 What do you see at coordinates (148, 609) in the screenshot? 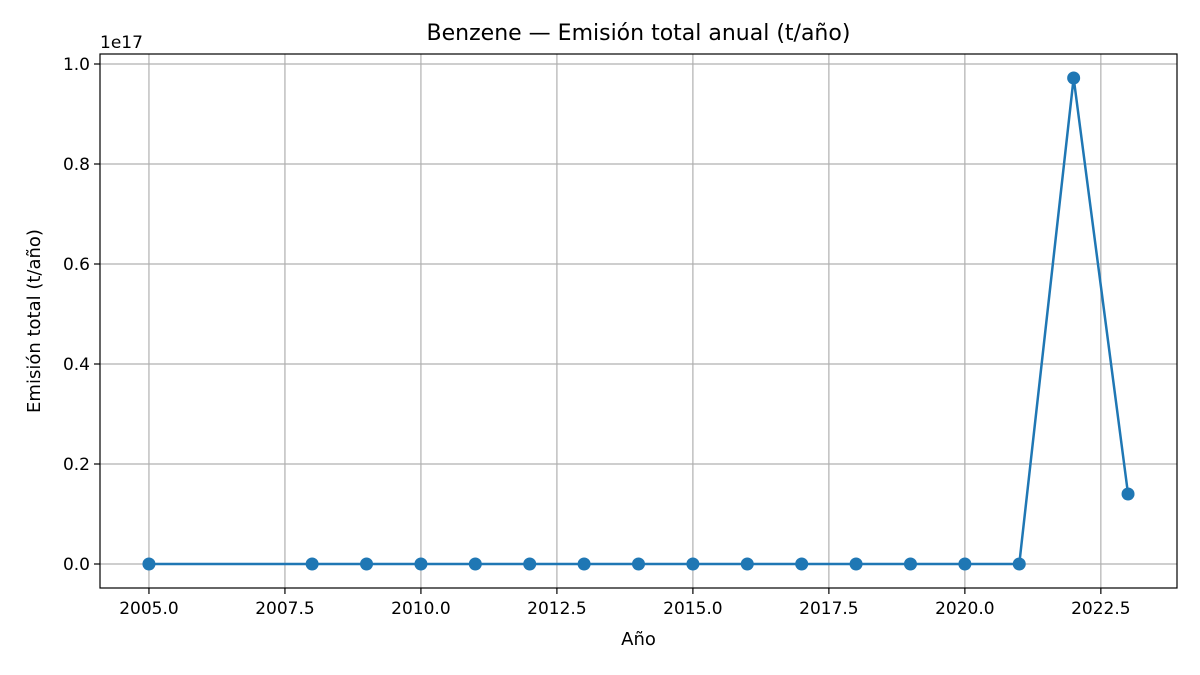
I see `x-tick-label: 2005.0` at bounding box center [148, 609].